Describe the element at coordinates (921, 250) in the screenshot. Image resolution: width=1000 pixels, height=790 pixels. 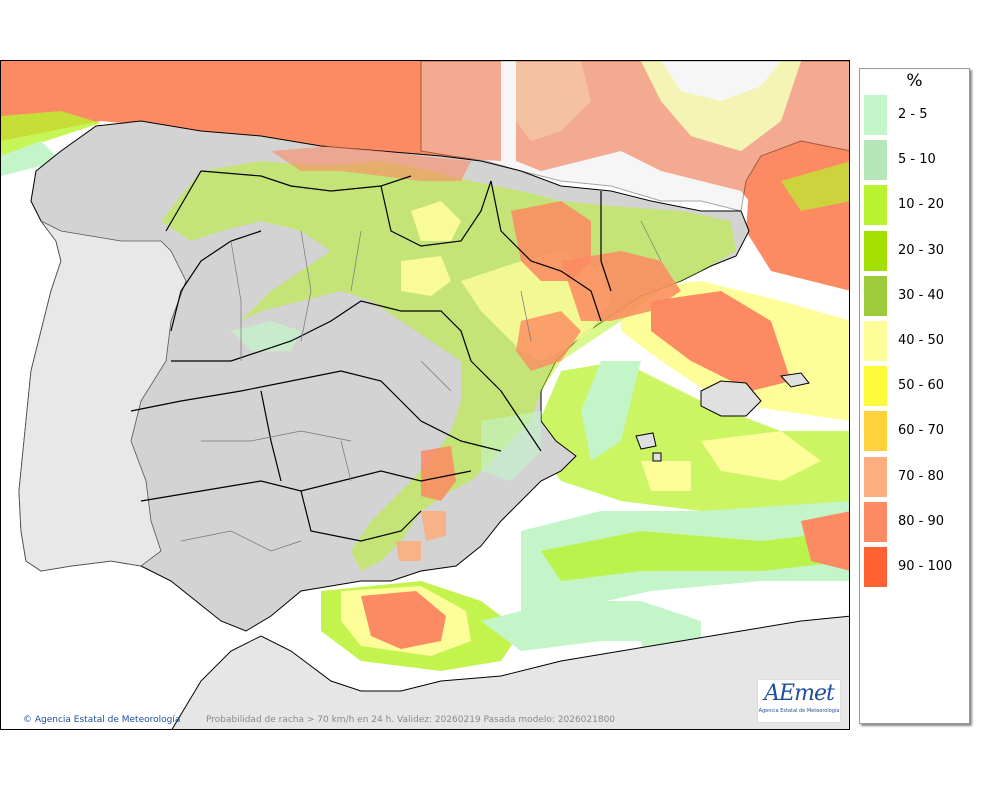
I see `legend-label: 20 - 30` at that location.